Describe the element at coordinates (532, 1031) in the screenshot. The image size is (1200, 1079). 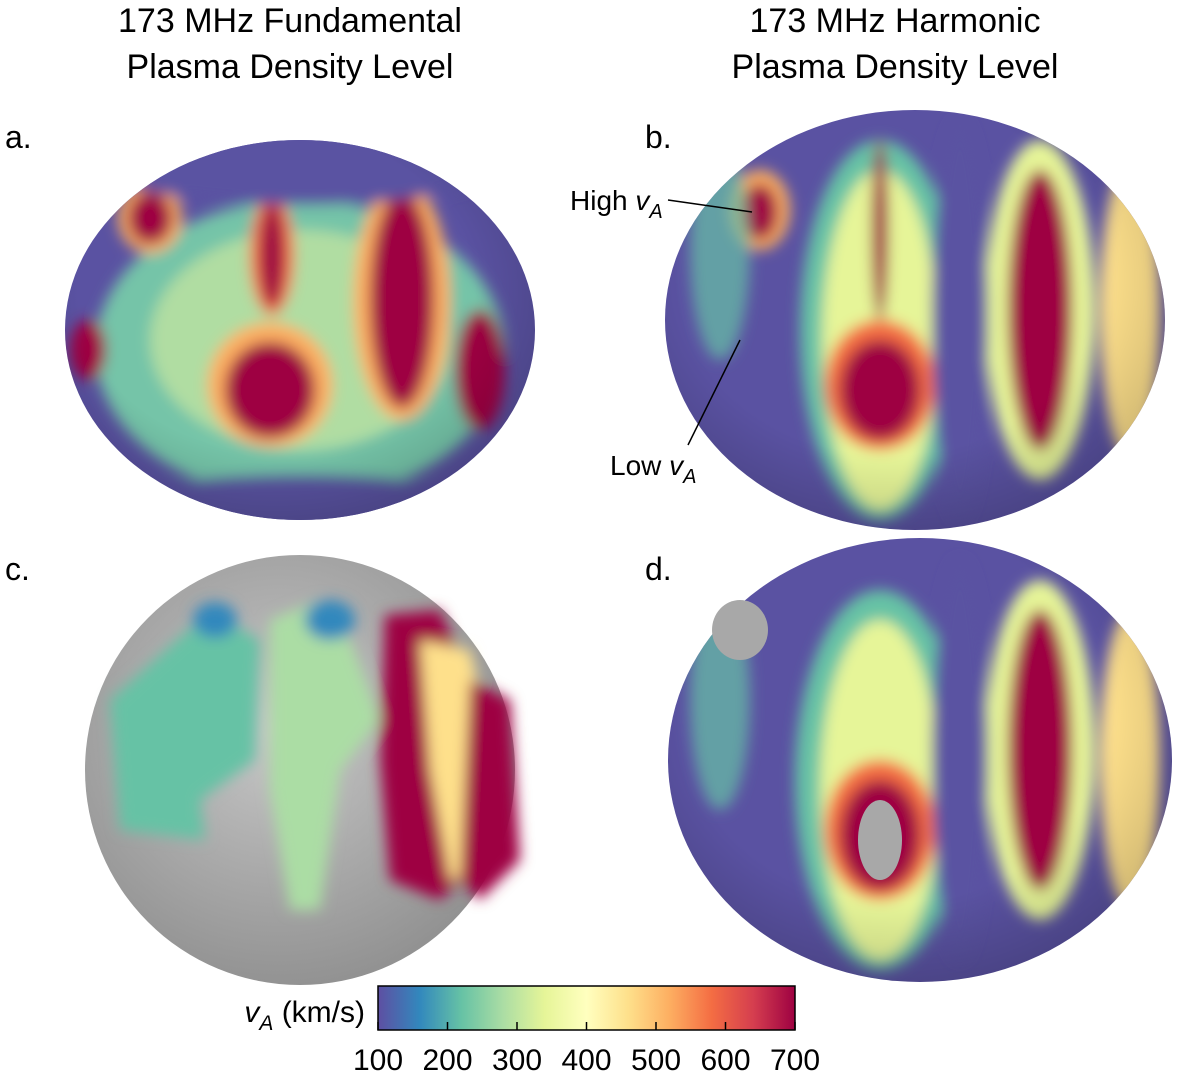
I see `colorbar: vA (km/s) 100 200 300 400 500 600 700` at that location.